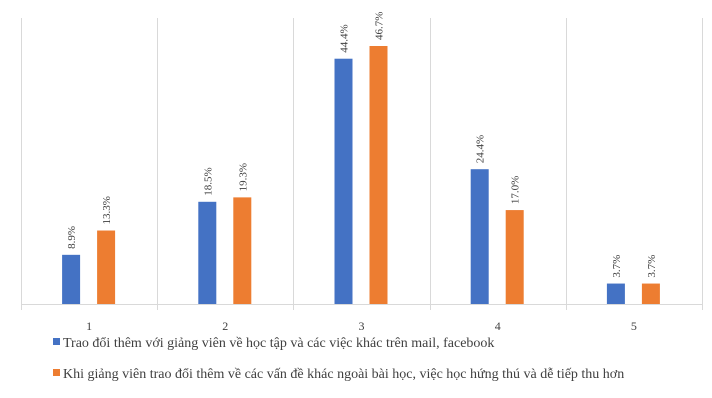 The height and width of the screenshot is (398, 712). What do you see at coordinates (498, 326) in the screenshot?
I see `x-tick-label-4: 4` at bounding box center [498, 326].